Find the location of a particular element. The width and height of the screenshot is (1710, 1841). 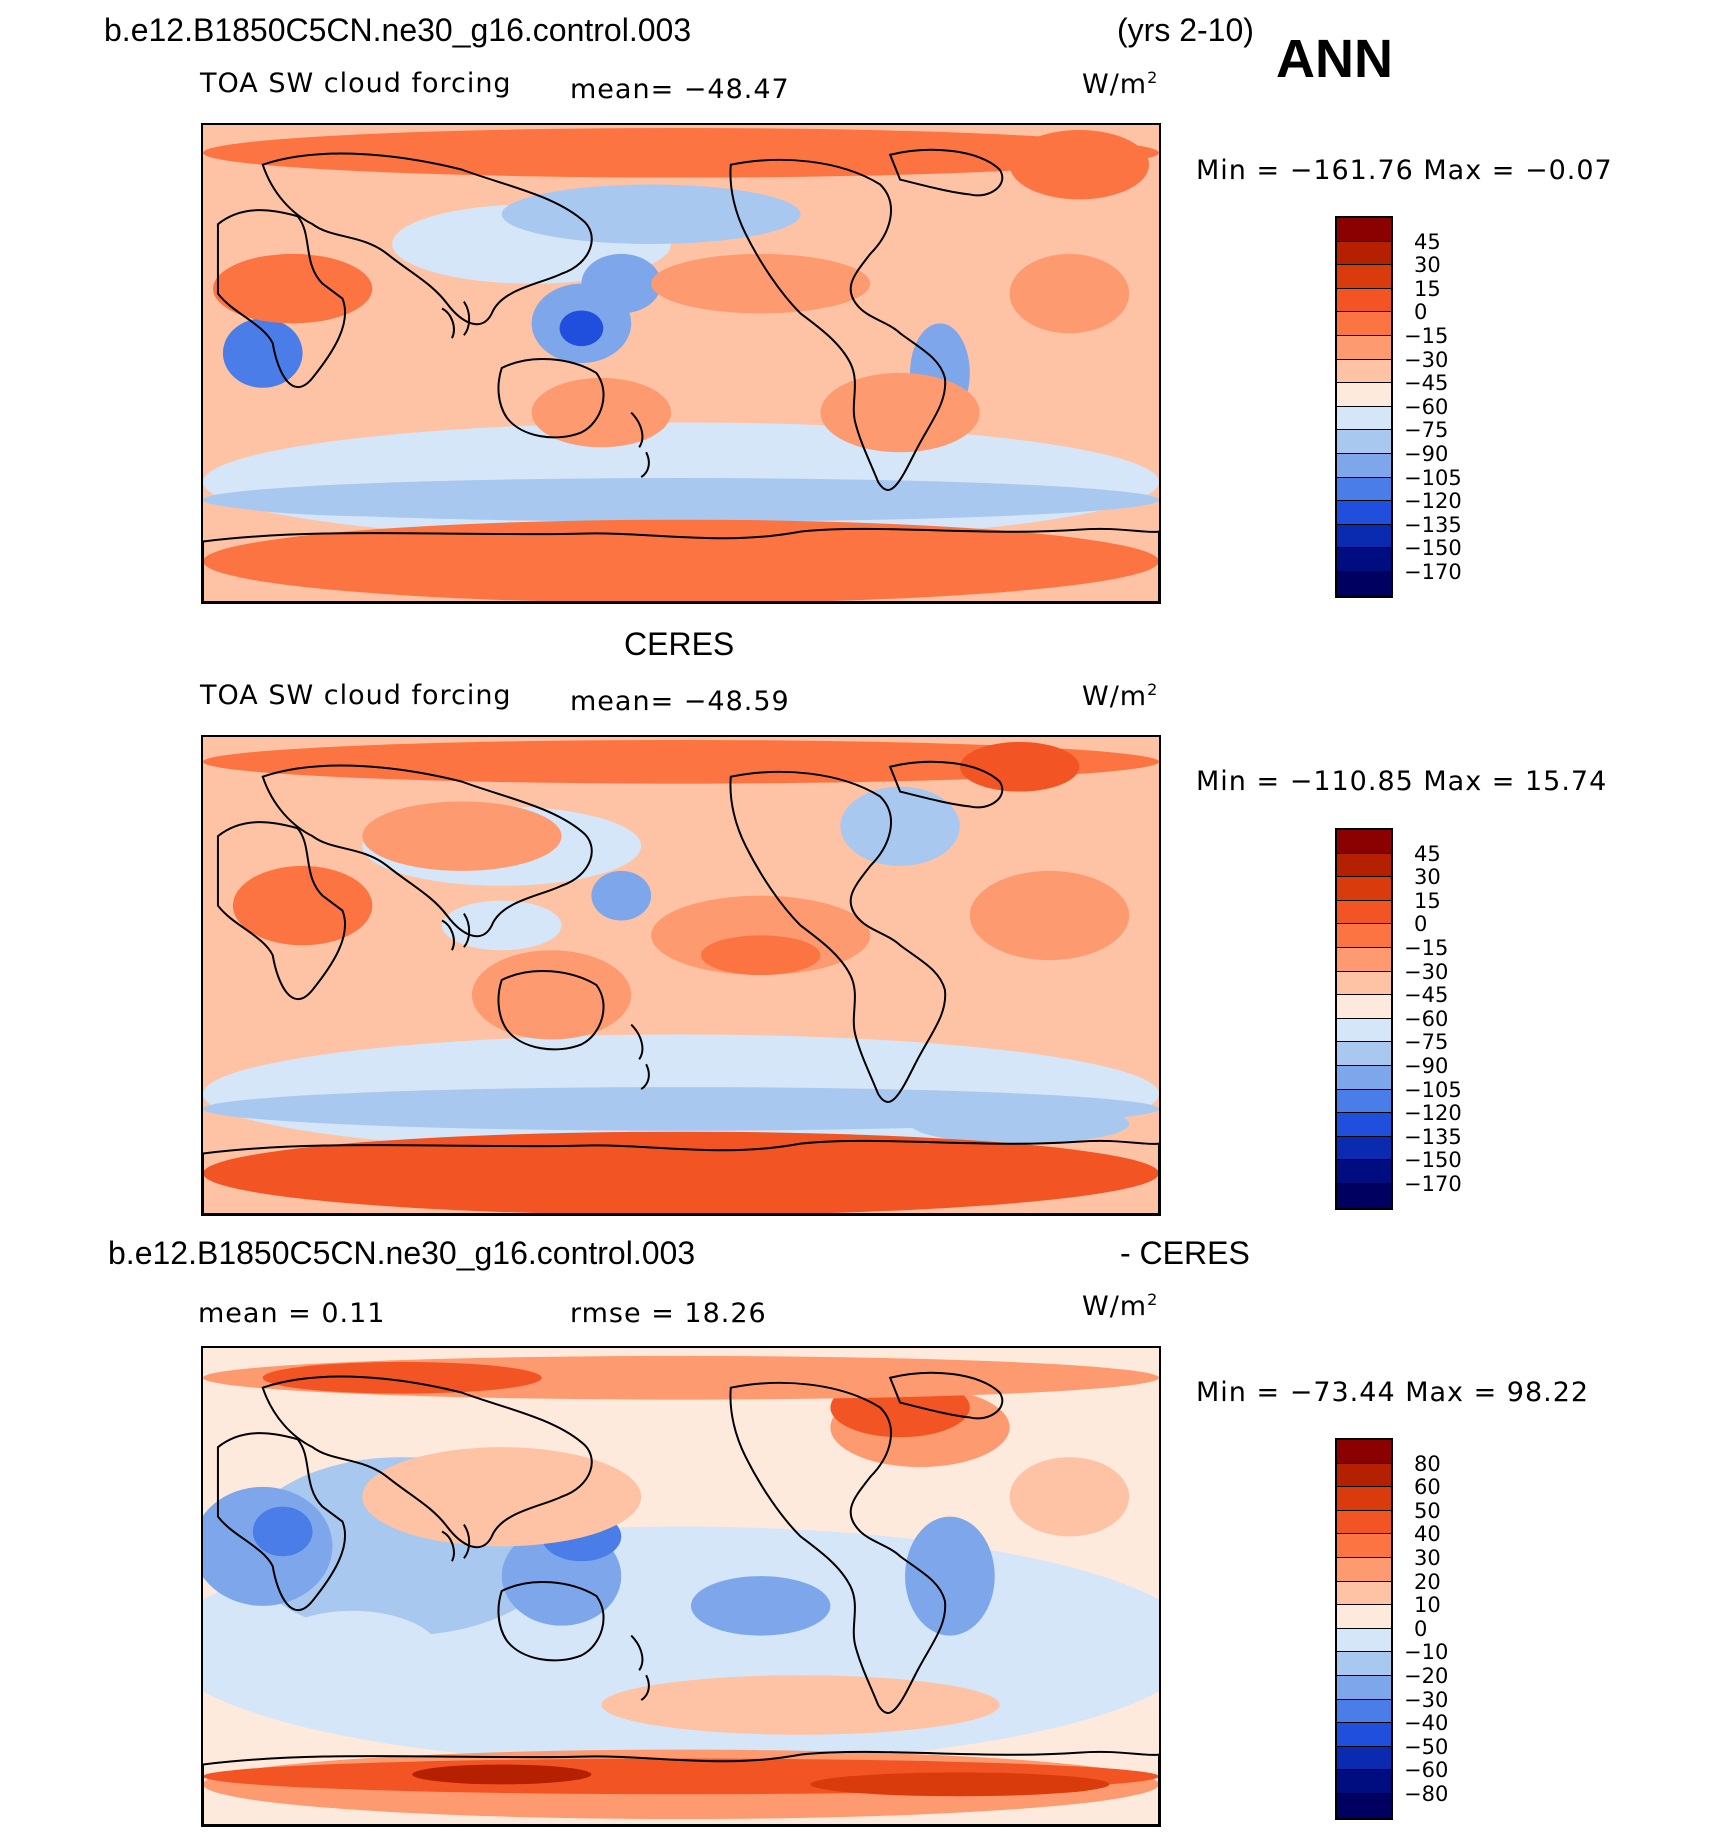

colorbar-tick-label: 80 is located at coordinates (1427, 1463).